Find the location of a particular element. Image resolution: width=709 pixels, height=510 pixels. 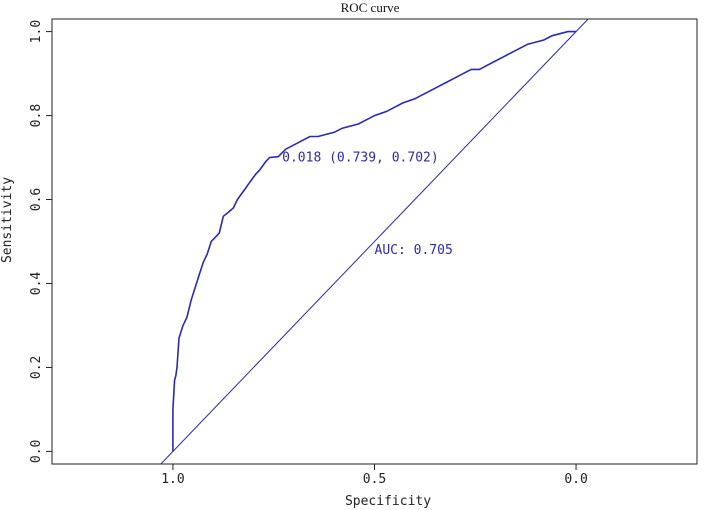

threshold-annotation: 0.018 (0.739, 0.702) is located at coordinates (360, 158).